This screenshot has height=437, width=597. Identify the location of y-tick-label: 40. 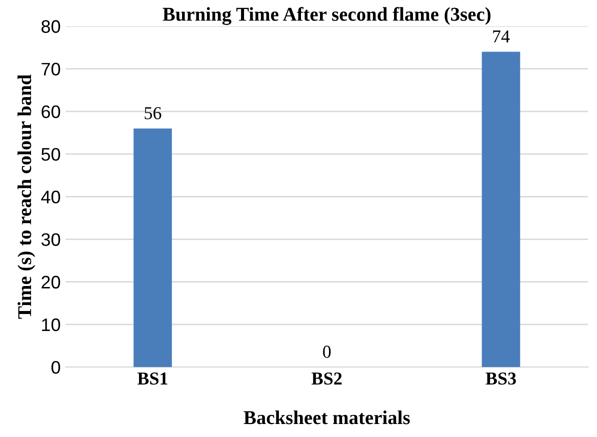
(50, 197).